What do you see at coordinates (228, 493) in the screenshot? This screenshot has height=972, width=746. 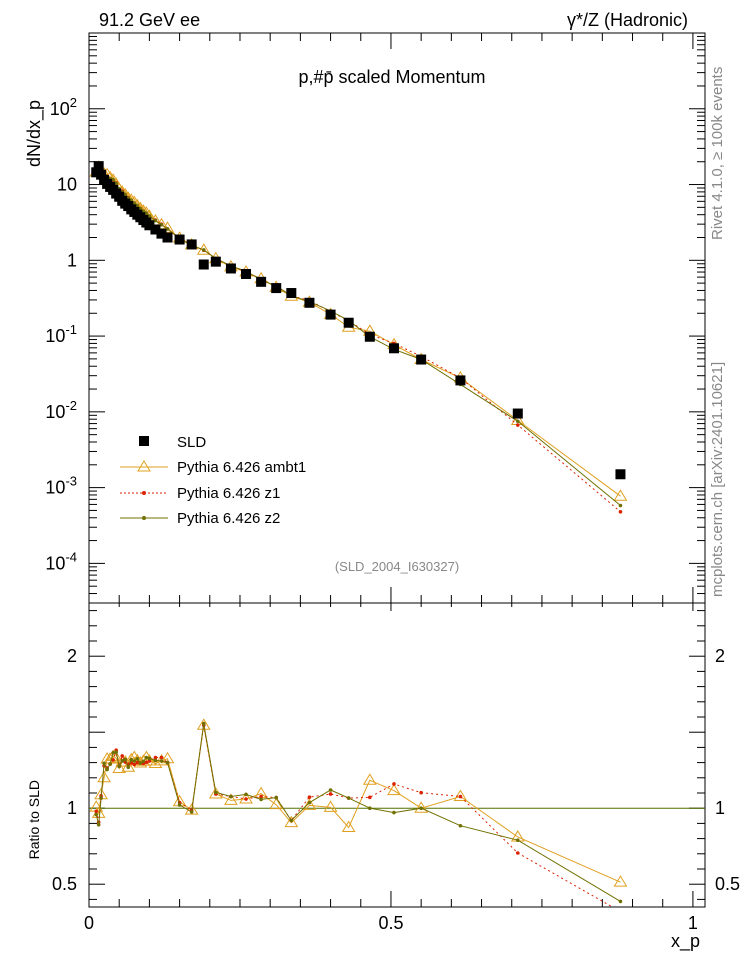 I see `legend-label-z1: Pythia 6.426 z1` at bounding box center [228, 493].